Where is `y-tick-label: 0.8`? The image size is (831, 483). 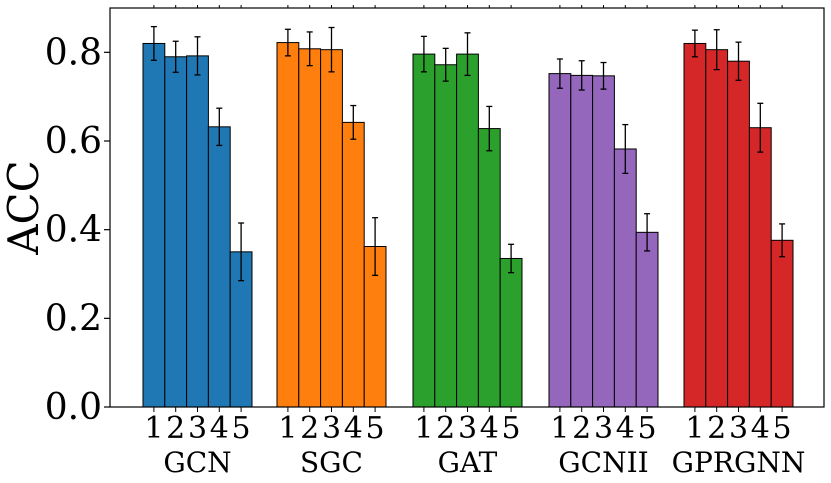 y-tick-label: 0.8 is located at coordinates (73, 52).